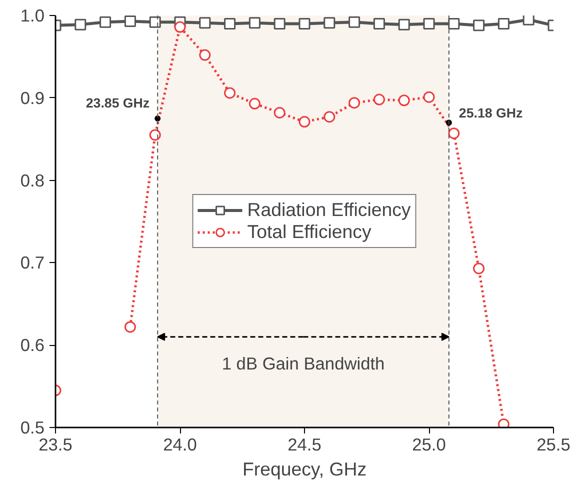  I want to click on y-tick-label: 0.6, so click(32, 345).